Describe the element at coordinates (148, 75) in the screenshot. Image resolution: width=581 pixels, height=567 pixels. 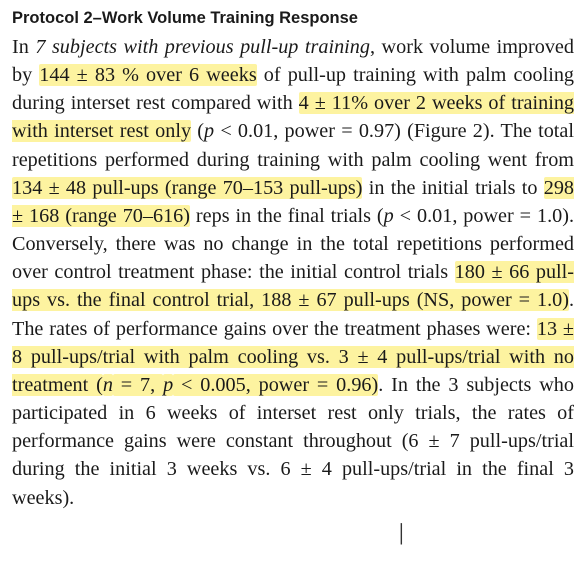
I see `highlighted-text: 144 ± 83 % over 6 weeks` at that location.